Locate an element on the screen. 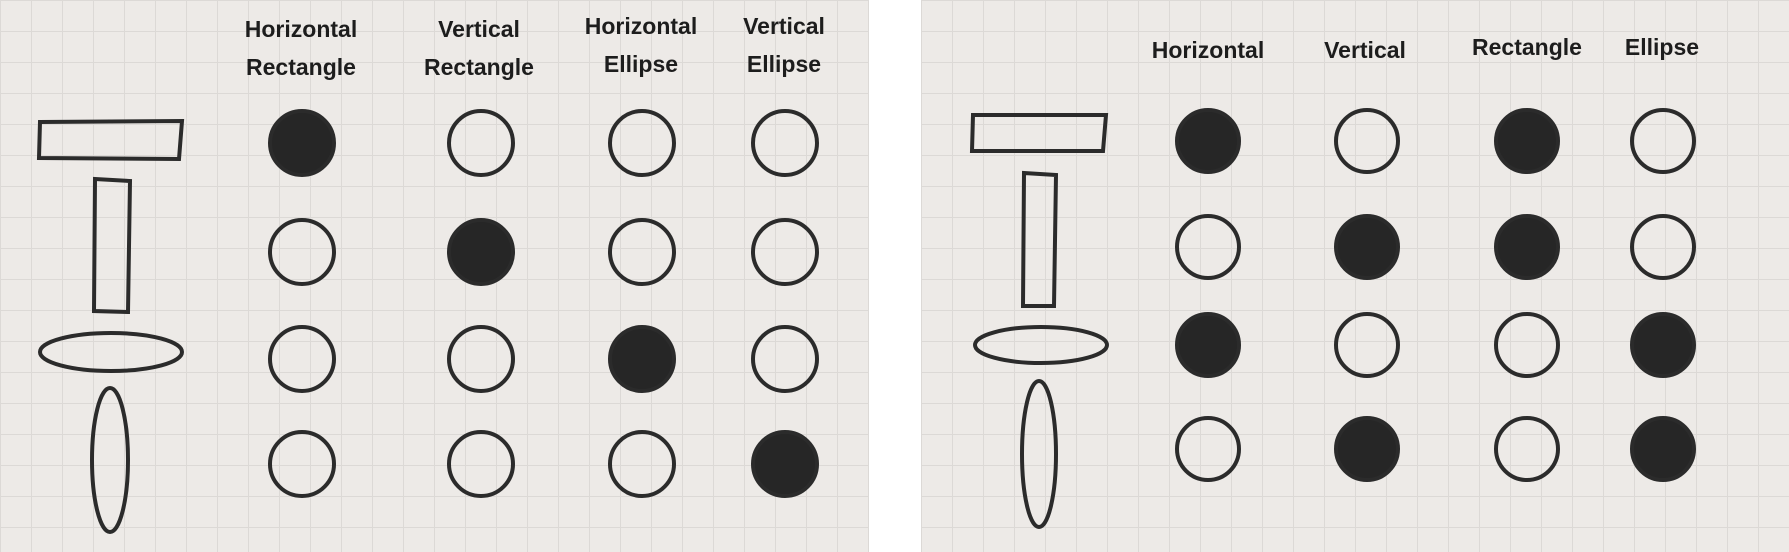 The width and height of the screenshot is (1789, 552). column-header-4: Ellipse is located at coordinates (1662, 47).